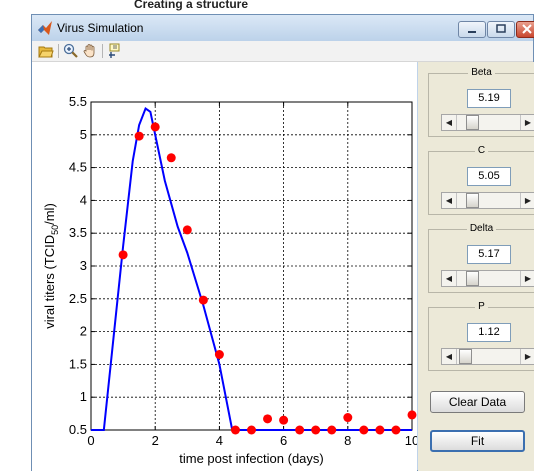 This screenshot has width=534, height=476. I want to click on delta-slider-thumb, so click(473, 278).